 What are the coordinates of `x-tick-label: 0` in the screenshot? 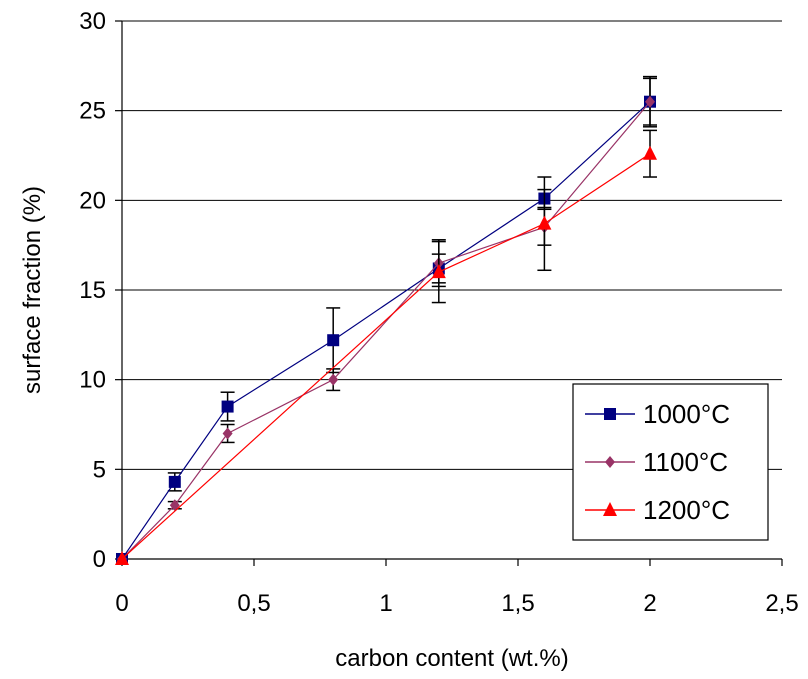 It's located at (121, 603).